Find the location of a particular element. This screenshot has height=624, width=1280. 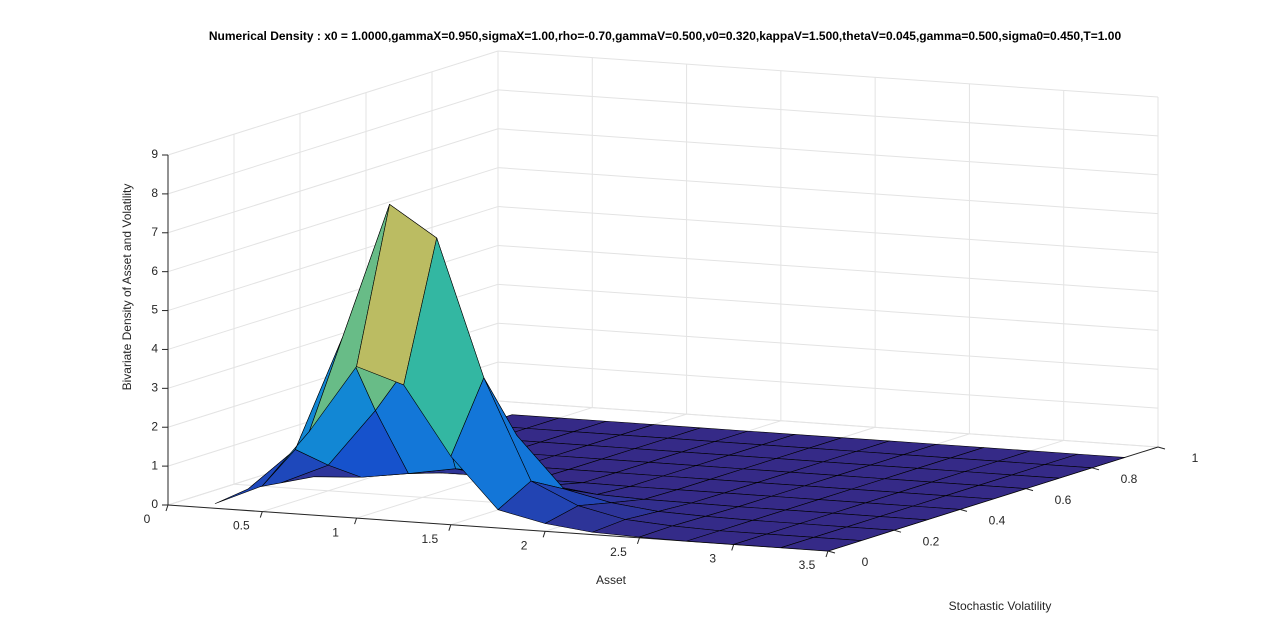

z-tick-label: 6 is located at coordinates (154, 271).